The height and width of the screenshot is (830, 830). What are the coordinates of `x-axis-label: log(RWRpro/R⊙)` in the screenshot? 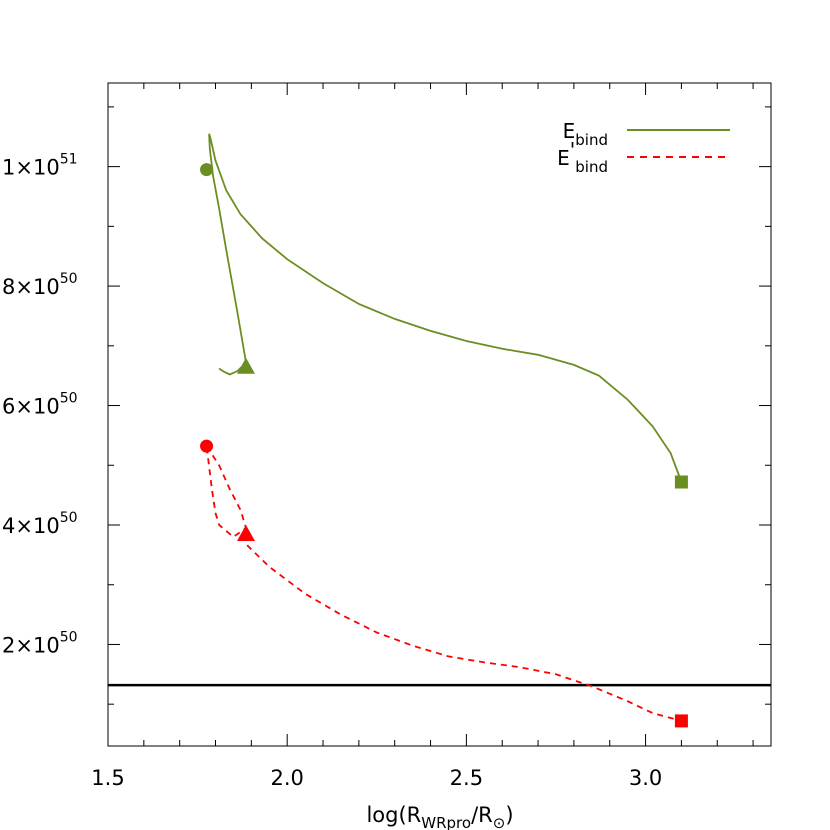 It's located at (439, 816).